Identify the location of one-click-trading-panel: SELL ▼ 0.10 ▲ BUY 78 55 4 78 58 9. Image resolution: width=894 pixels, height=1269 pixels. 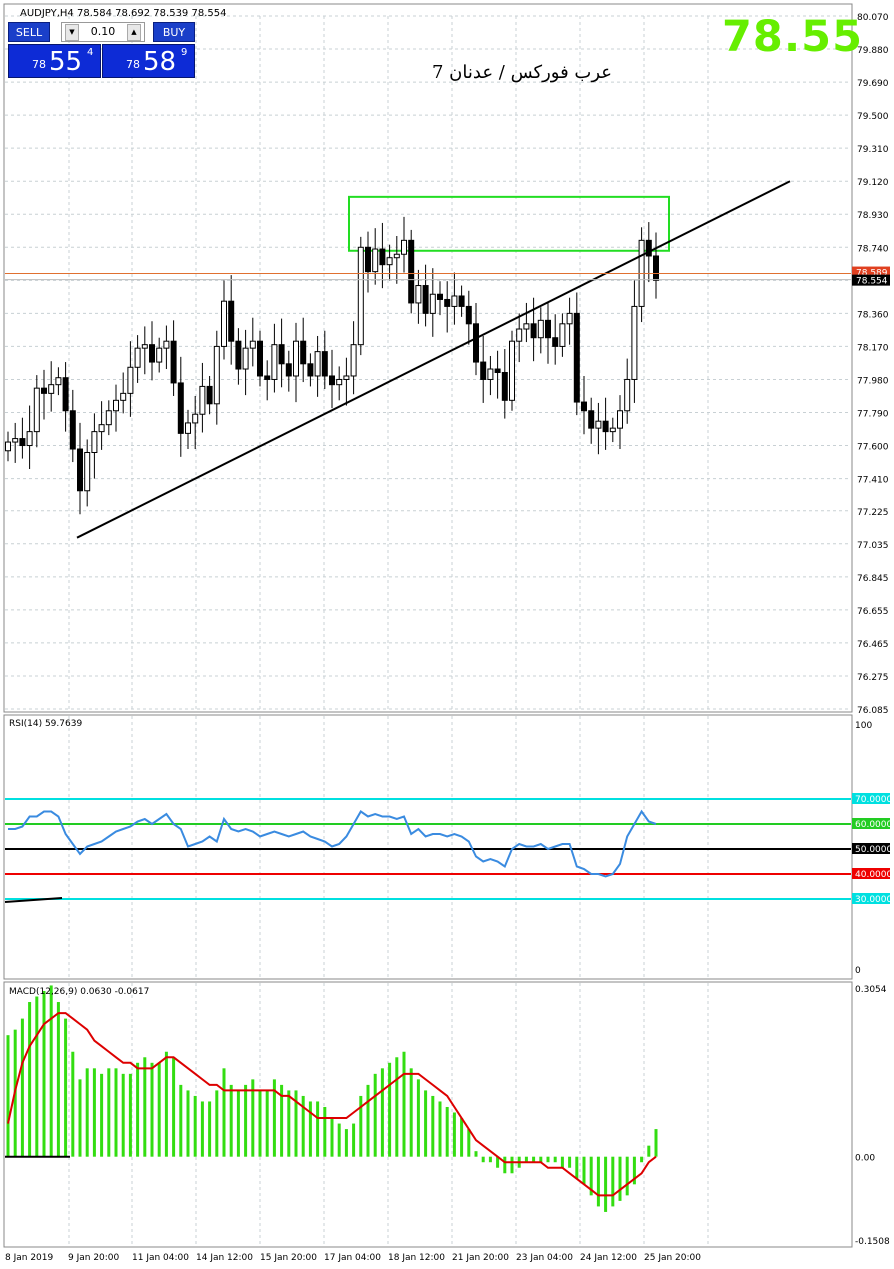
(101, 50).